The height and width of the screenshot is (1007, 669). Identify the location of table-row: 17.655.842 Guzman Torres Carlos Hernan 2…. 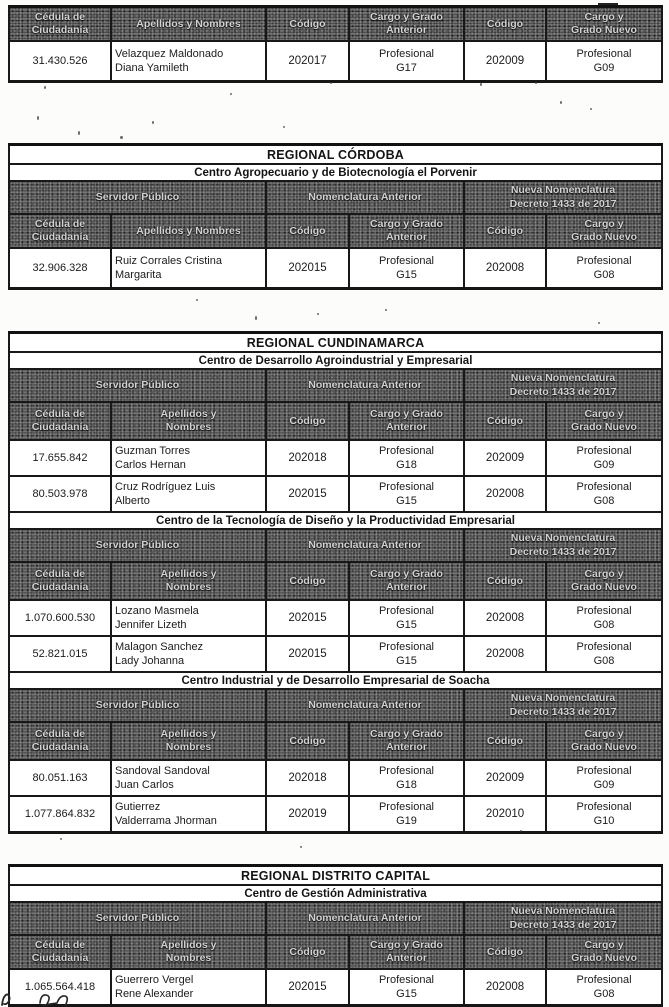
(336, 458).